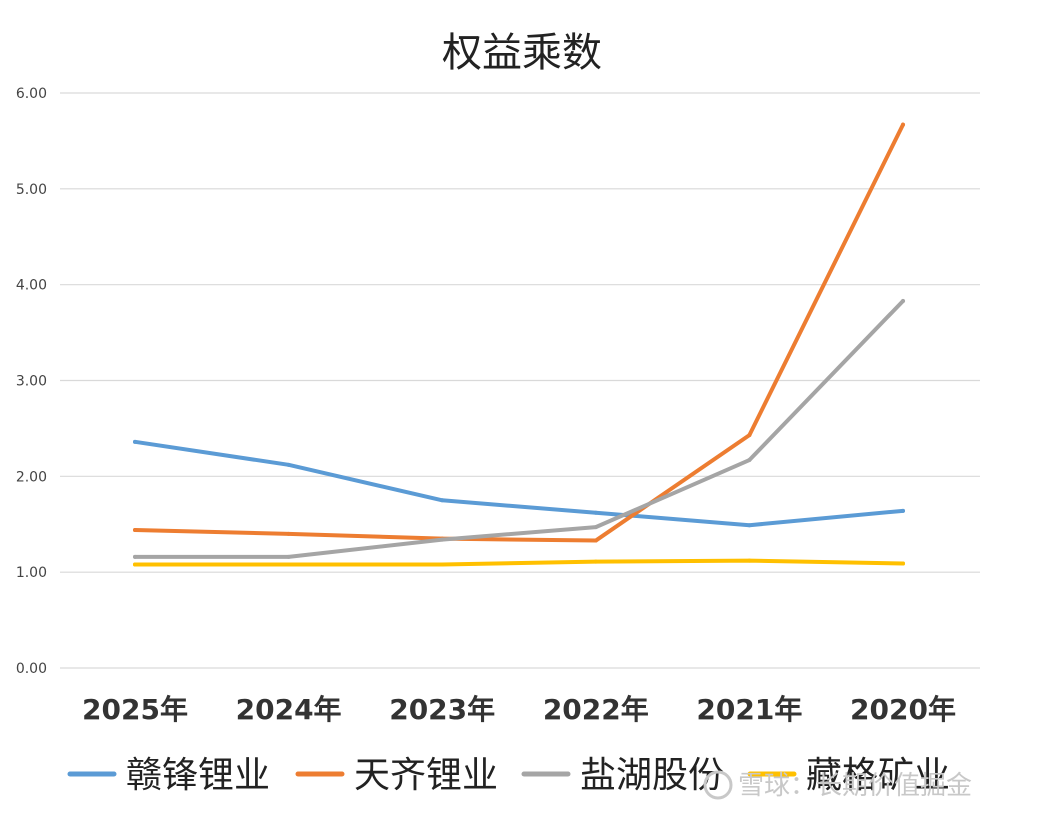  What do you see at coordinates (508, 775) in the screenshot?
I see `legend: 赣锋锂业 天齐锂业 盐湖股份 藏格矿业` at bounding box center [508, 775].